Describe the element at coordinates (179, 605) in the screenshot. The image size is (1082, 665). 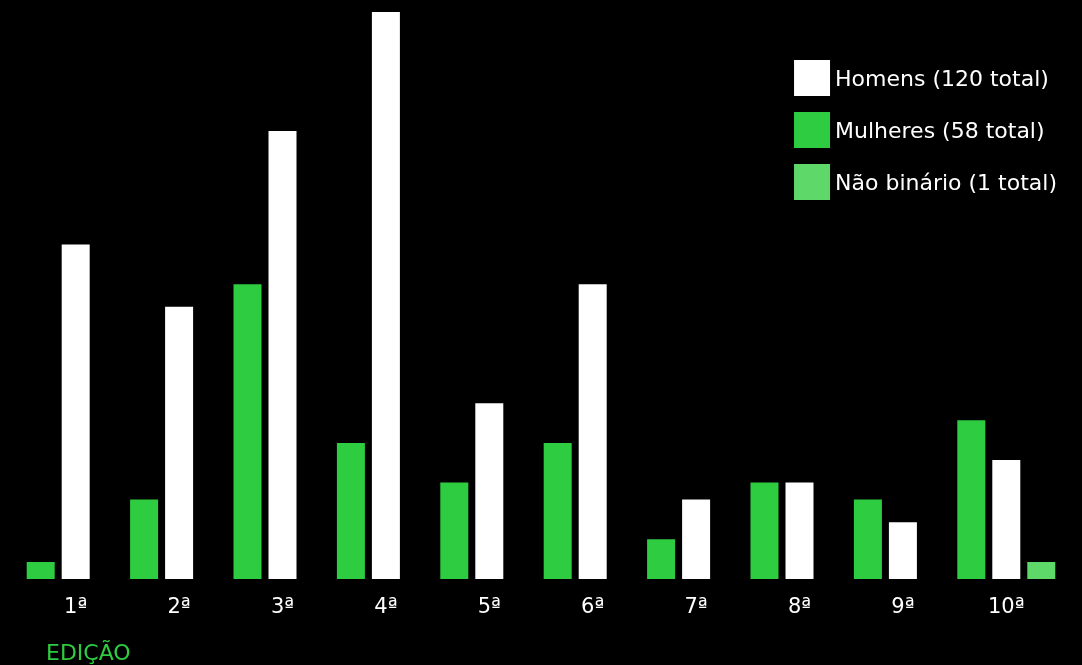
I see `x-tick-label: 2ª` at that location.